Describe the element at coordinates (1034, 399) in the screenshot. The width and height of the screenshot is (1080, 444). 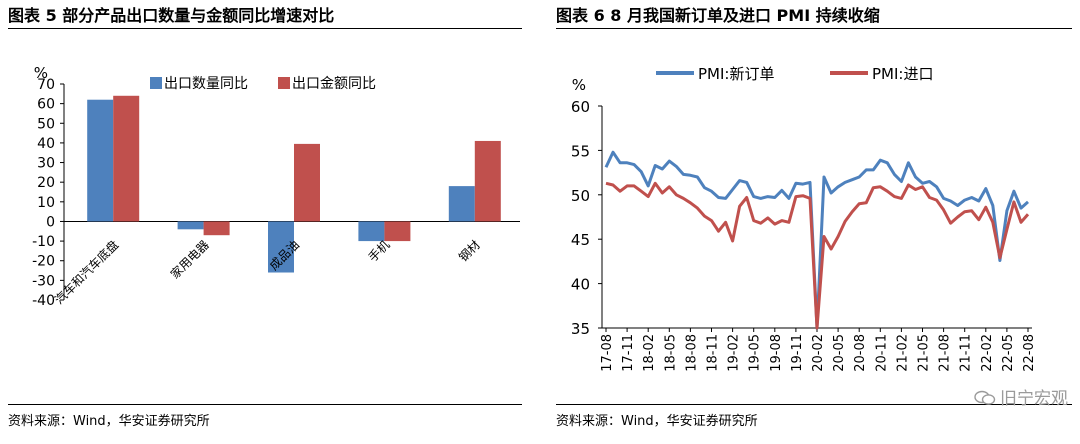
I see `watermark-text: 旧宁宏观` at that location.